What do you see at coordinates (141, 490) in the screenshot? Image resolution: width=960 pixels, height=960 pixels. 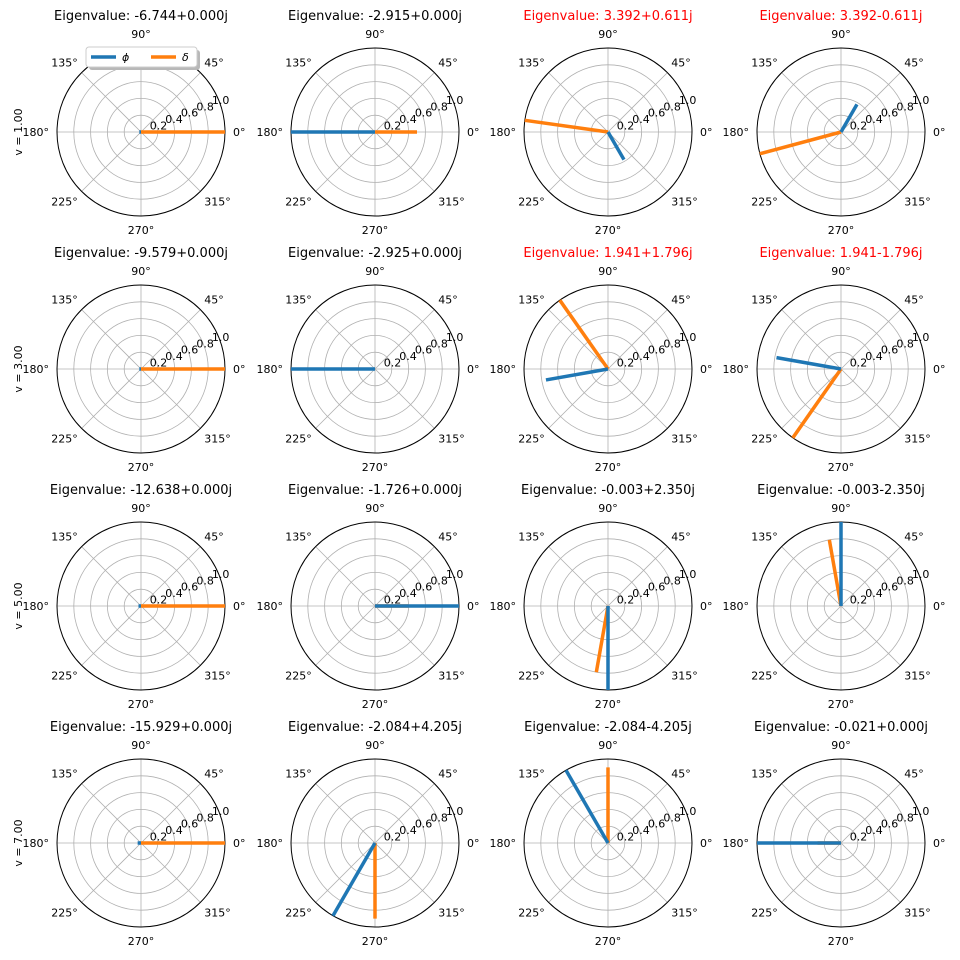 I see `panel-title: Eigenvalue: -12.638+0.000j` at bounding box center [141, 490].